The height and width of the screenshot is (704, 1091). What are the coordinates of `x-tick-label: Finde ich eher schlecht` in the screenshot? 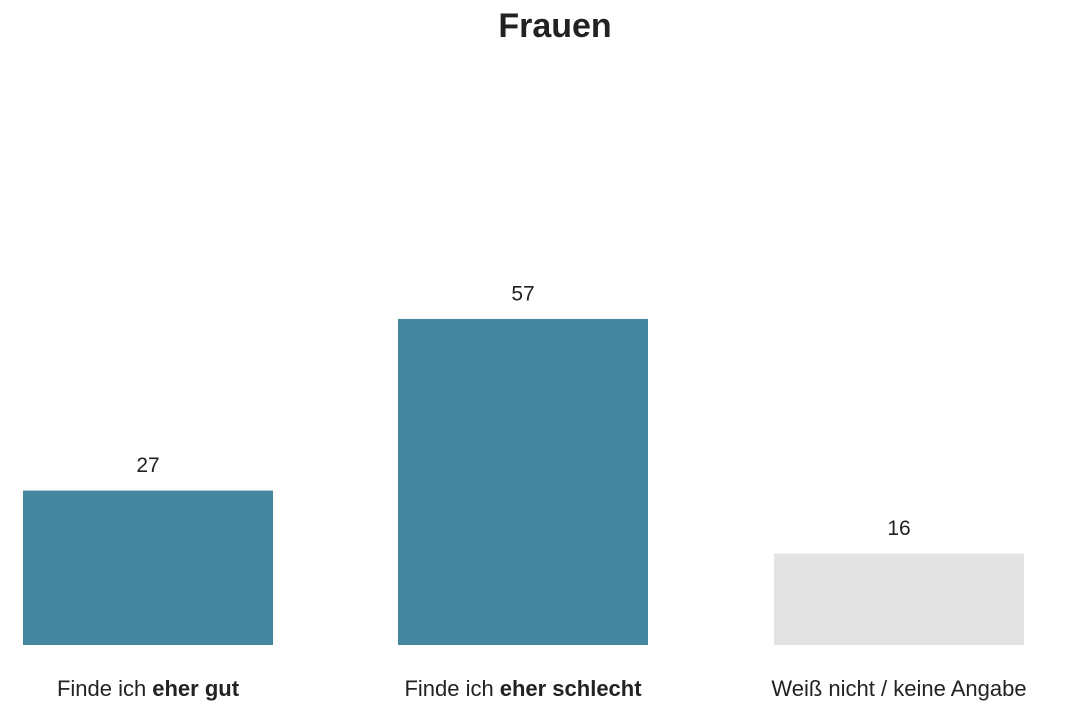 It's located at (523, 688).